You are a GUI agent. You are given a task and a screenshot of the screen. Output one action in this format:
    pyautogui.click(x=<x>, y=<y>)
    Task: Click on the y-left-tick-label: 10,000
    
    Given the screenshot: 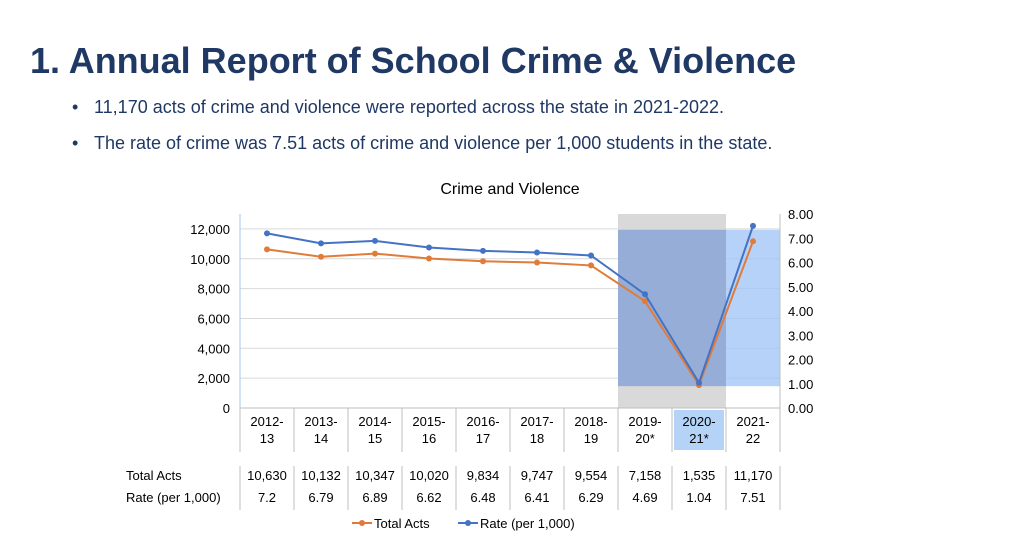 What is the action you would take?
    pyautogui.click(x=210, y=259)
    